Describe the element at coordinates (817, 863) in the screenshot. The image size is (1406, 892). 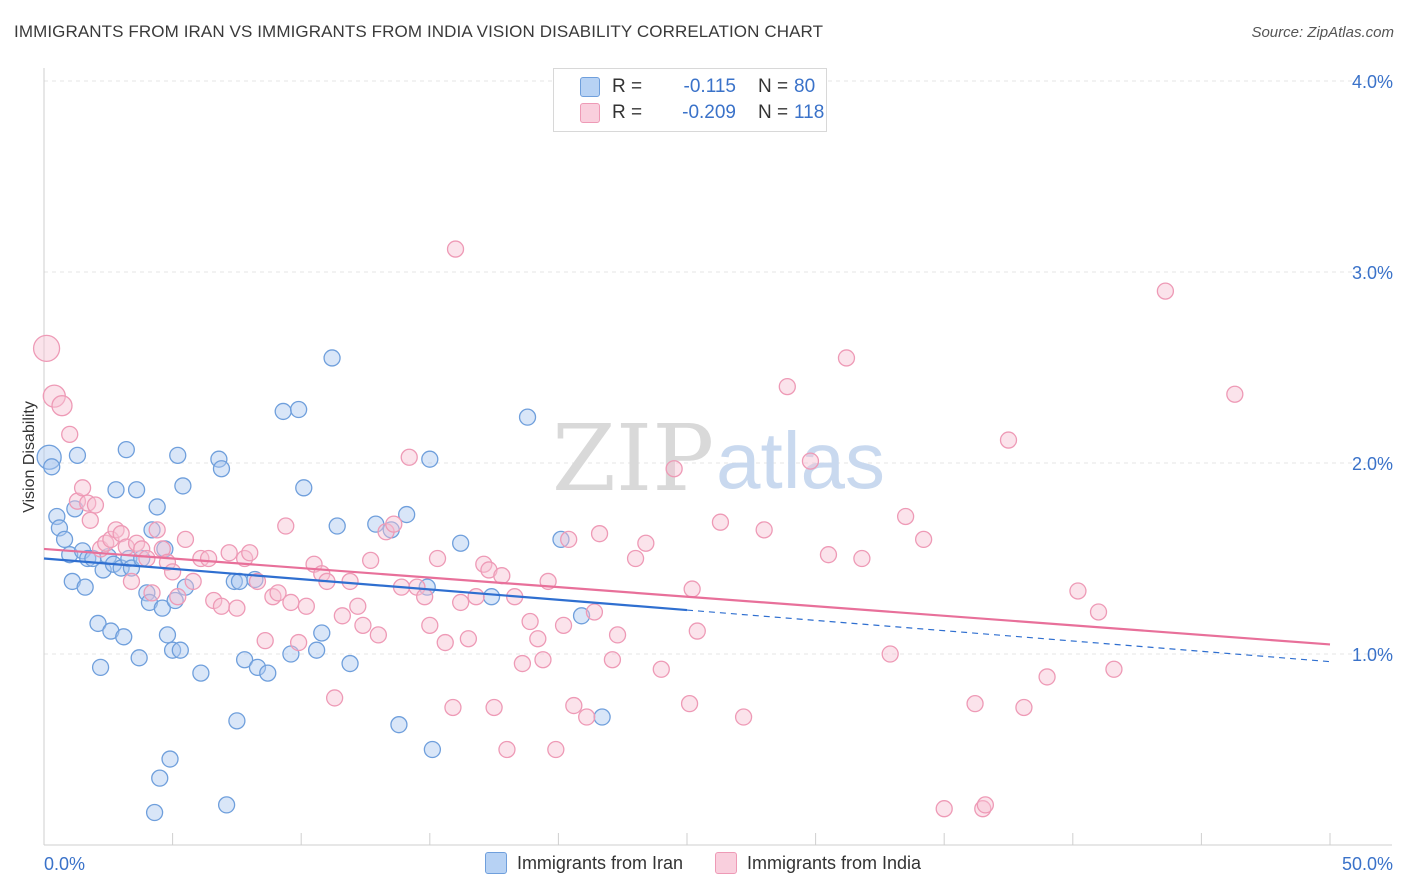
I see `legend-item-india: Immigrants from India` at that location.